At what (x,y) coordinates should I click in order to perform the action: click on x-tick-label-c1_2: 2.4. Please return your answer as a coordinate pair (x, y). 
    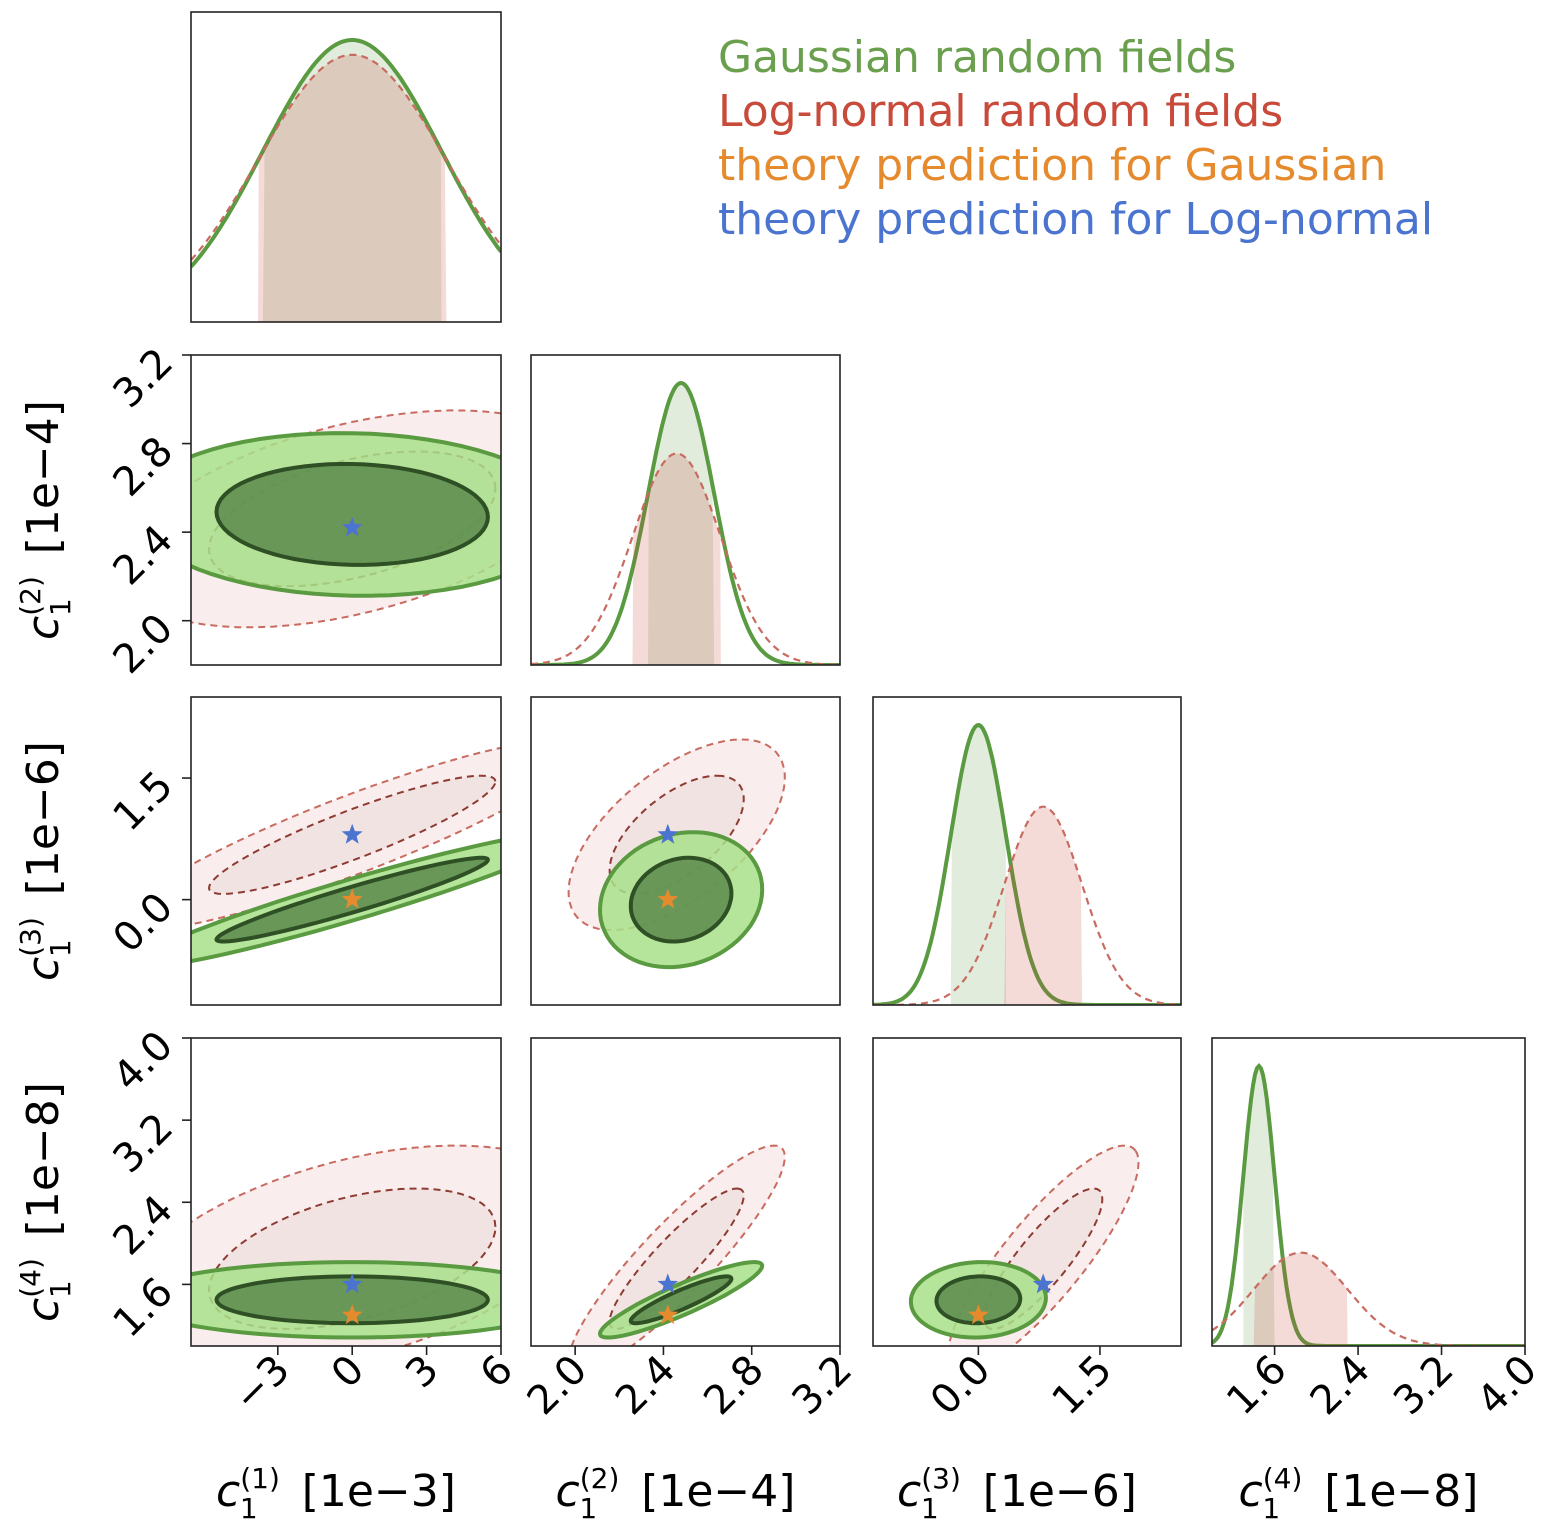
    Looking at the image, I should click on (646, 1386).